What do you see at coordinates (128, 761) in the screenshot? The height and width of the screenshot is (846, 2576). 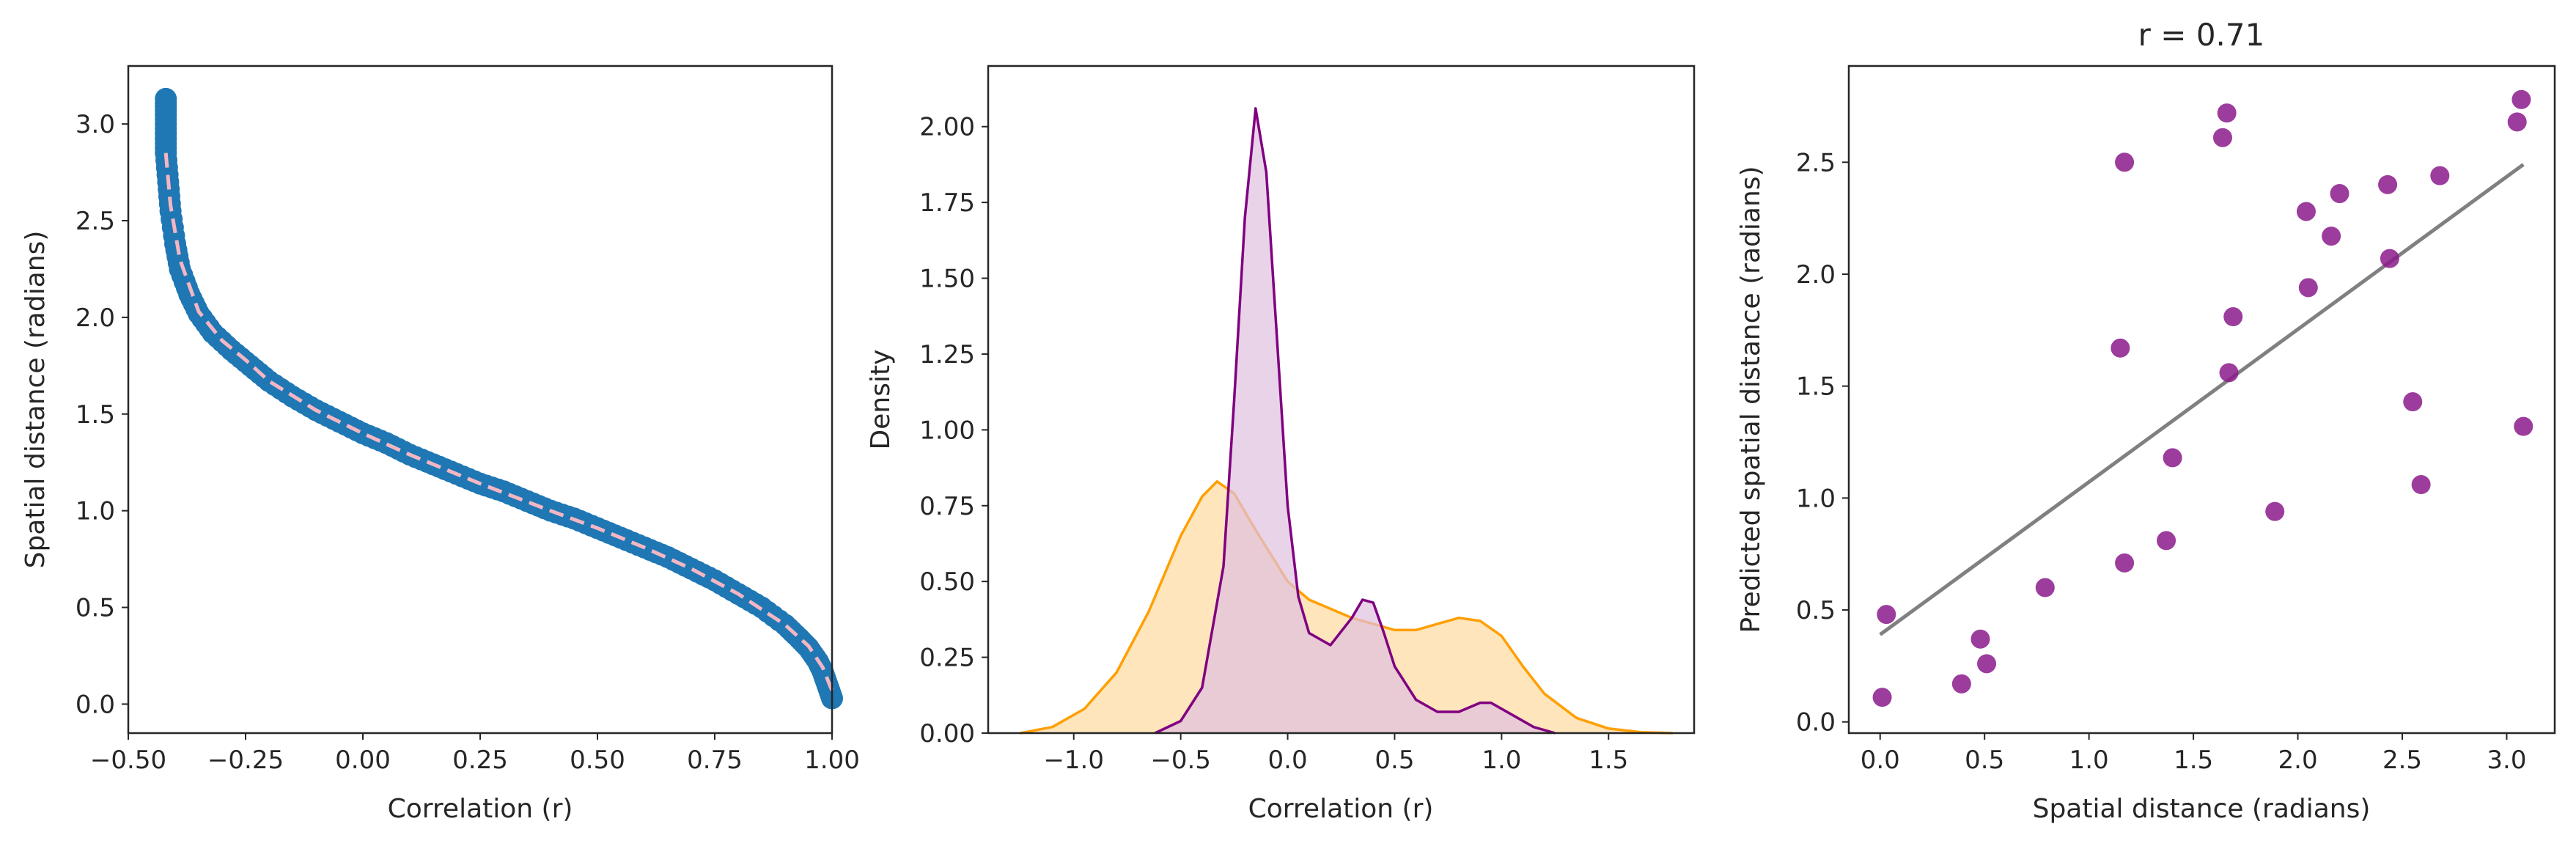 I see `x-tick-label: −0.50` at bounding box center [128, 761].